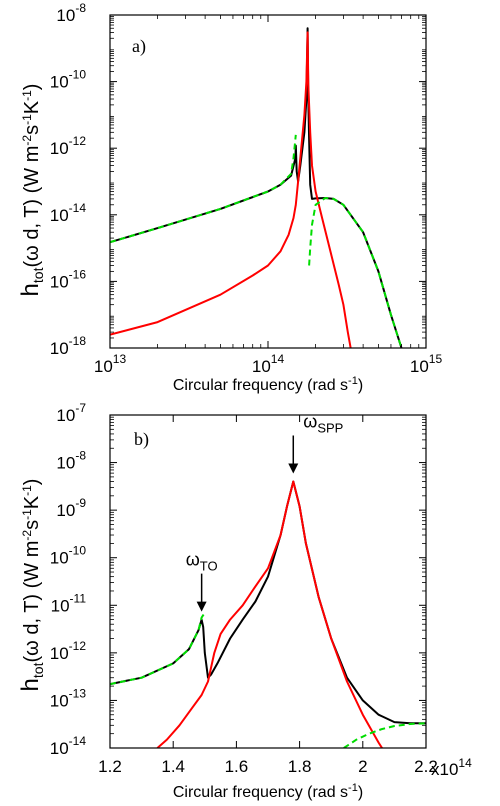  I want to click on y-tick-label: 10⁻¹⁶, so click(68, 279).